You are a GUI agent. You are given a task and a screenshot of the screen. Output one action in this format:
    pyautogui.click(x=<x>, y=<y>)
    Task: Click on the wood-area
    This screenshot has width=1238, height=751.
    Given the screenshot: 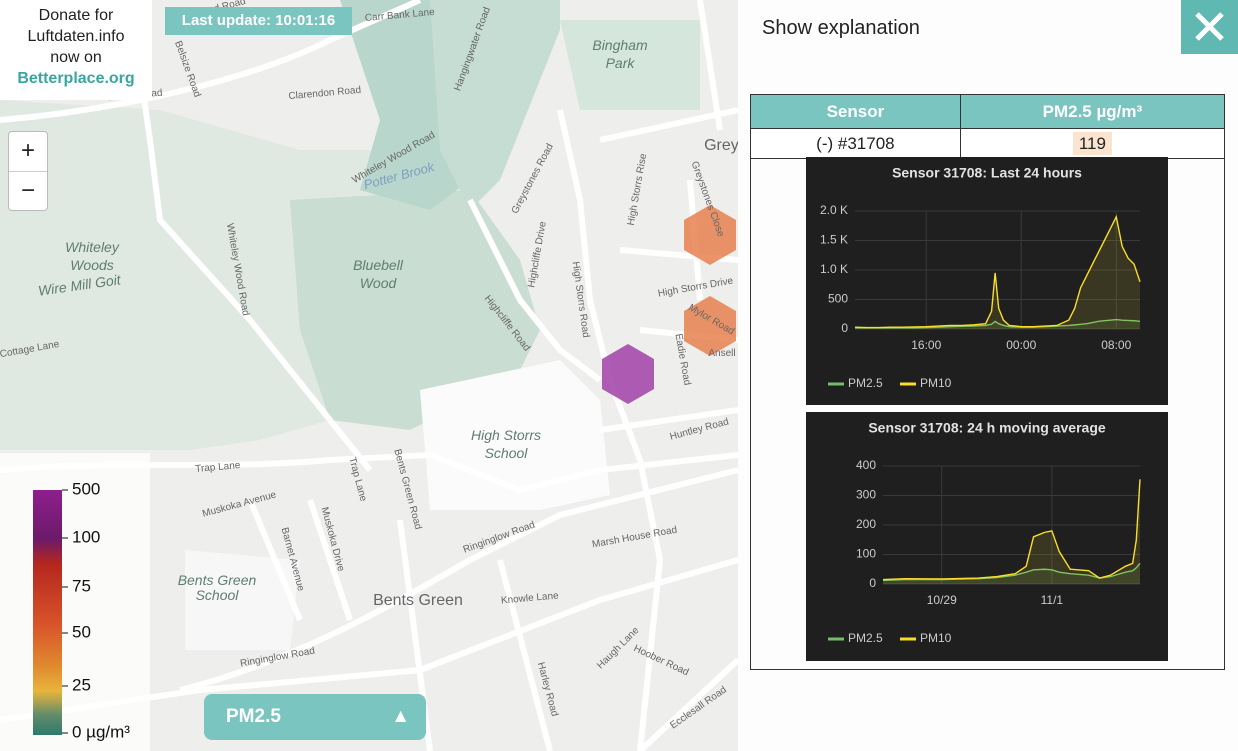 What is the action you would take?
    pyautogui.click(x=415, y=310)
    